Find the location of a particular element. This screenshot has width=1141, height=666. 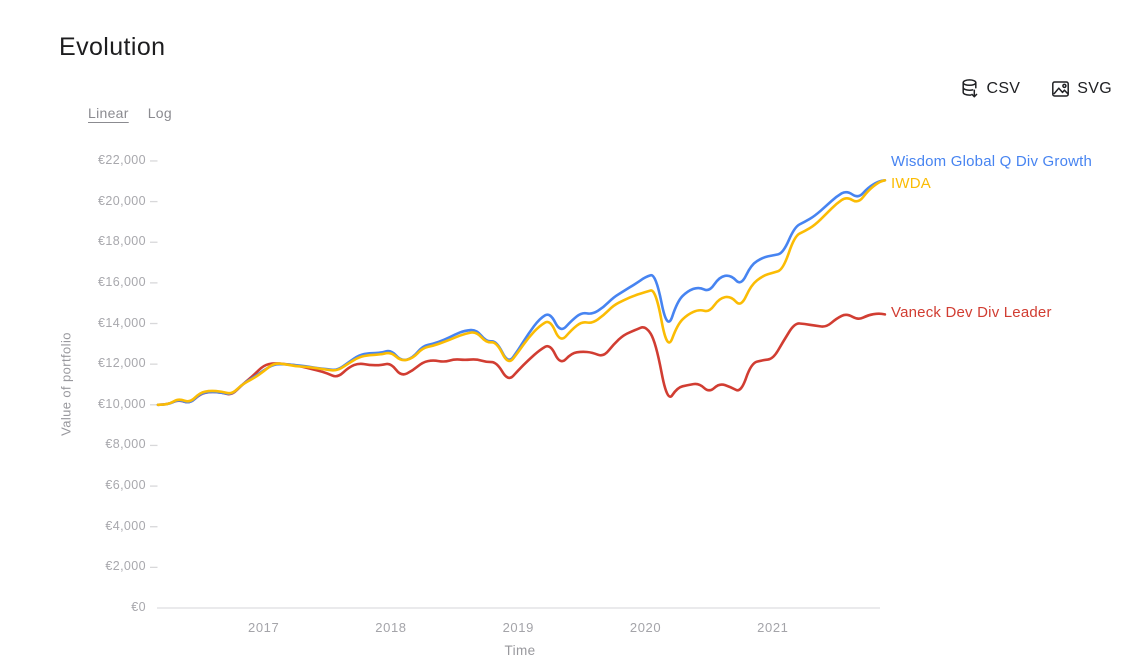

series-end-label: Vaneck Dev Div Leader is located at coordinates (971, 313).